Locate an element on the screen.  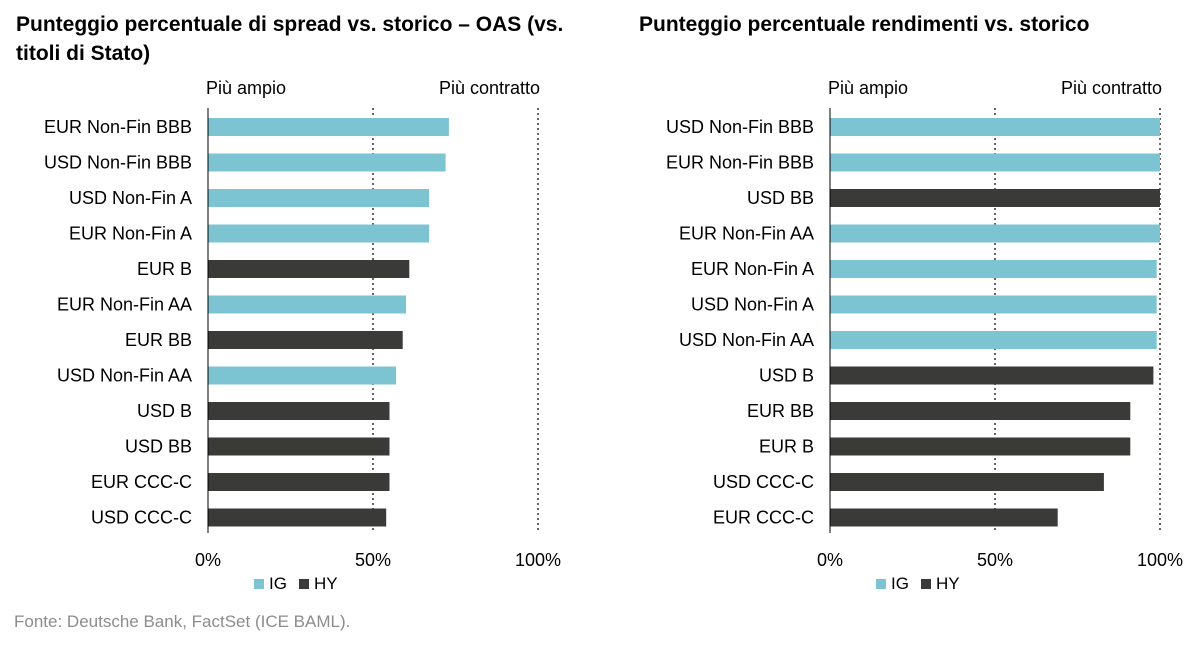
left-legend: IG HY is located at coordinates (300, 584).